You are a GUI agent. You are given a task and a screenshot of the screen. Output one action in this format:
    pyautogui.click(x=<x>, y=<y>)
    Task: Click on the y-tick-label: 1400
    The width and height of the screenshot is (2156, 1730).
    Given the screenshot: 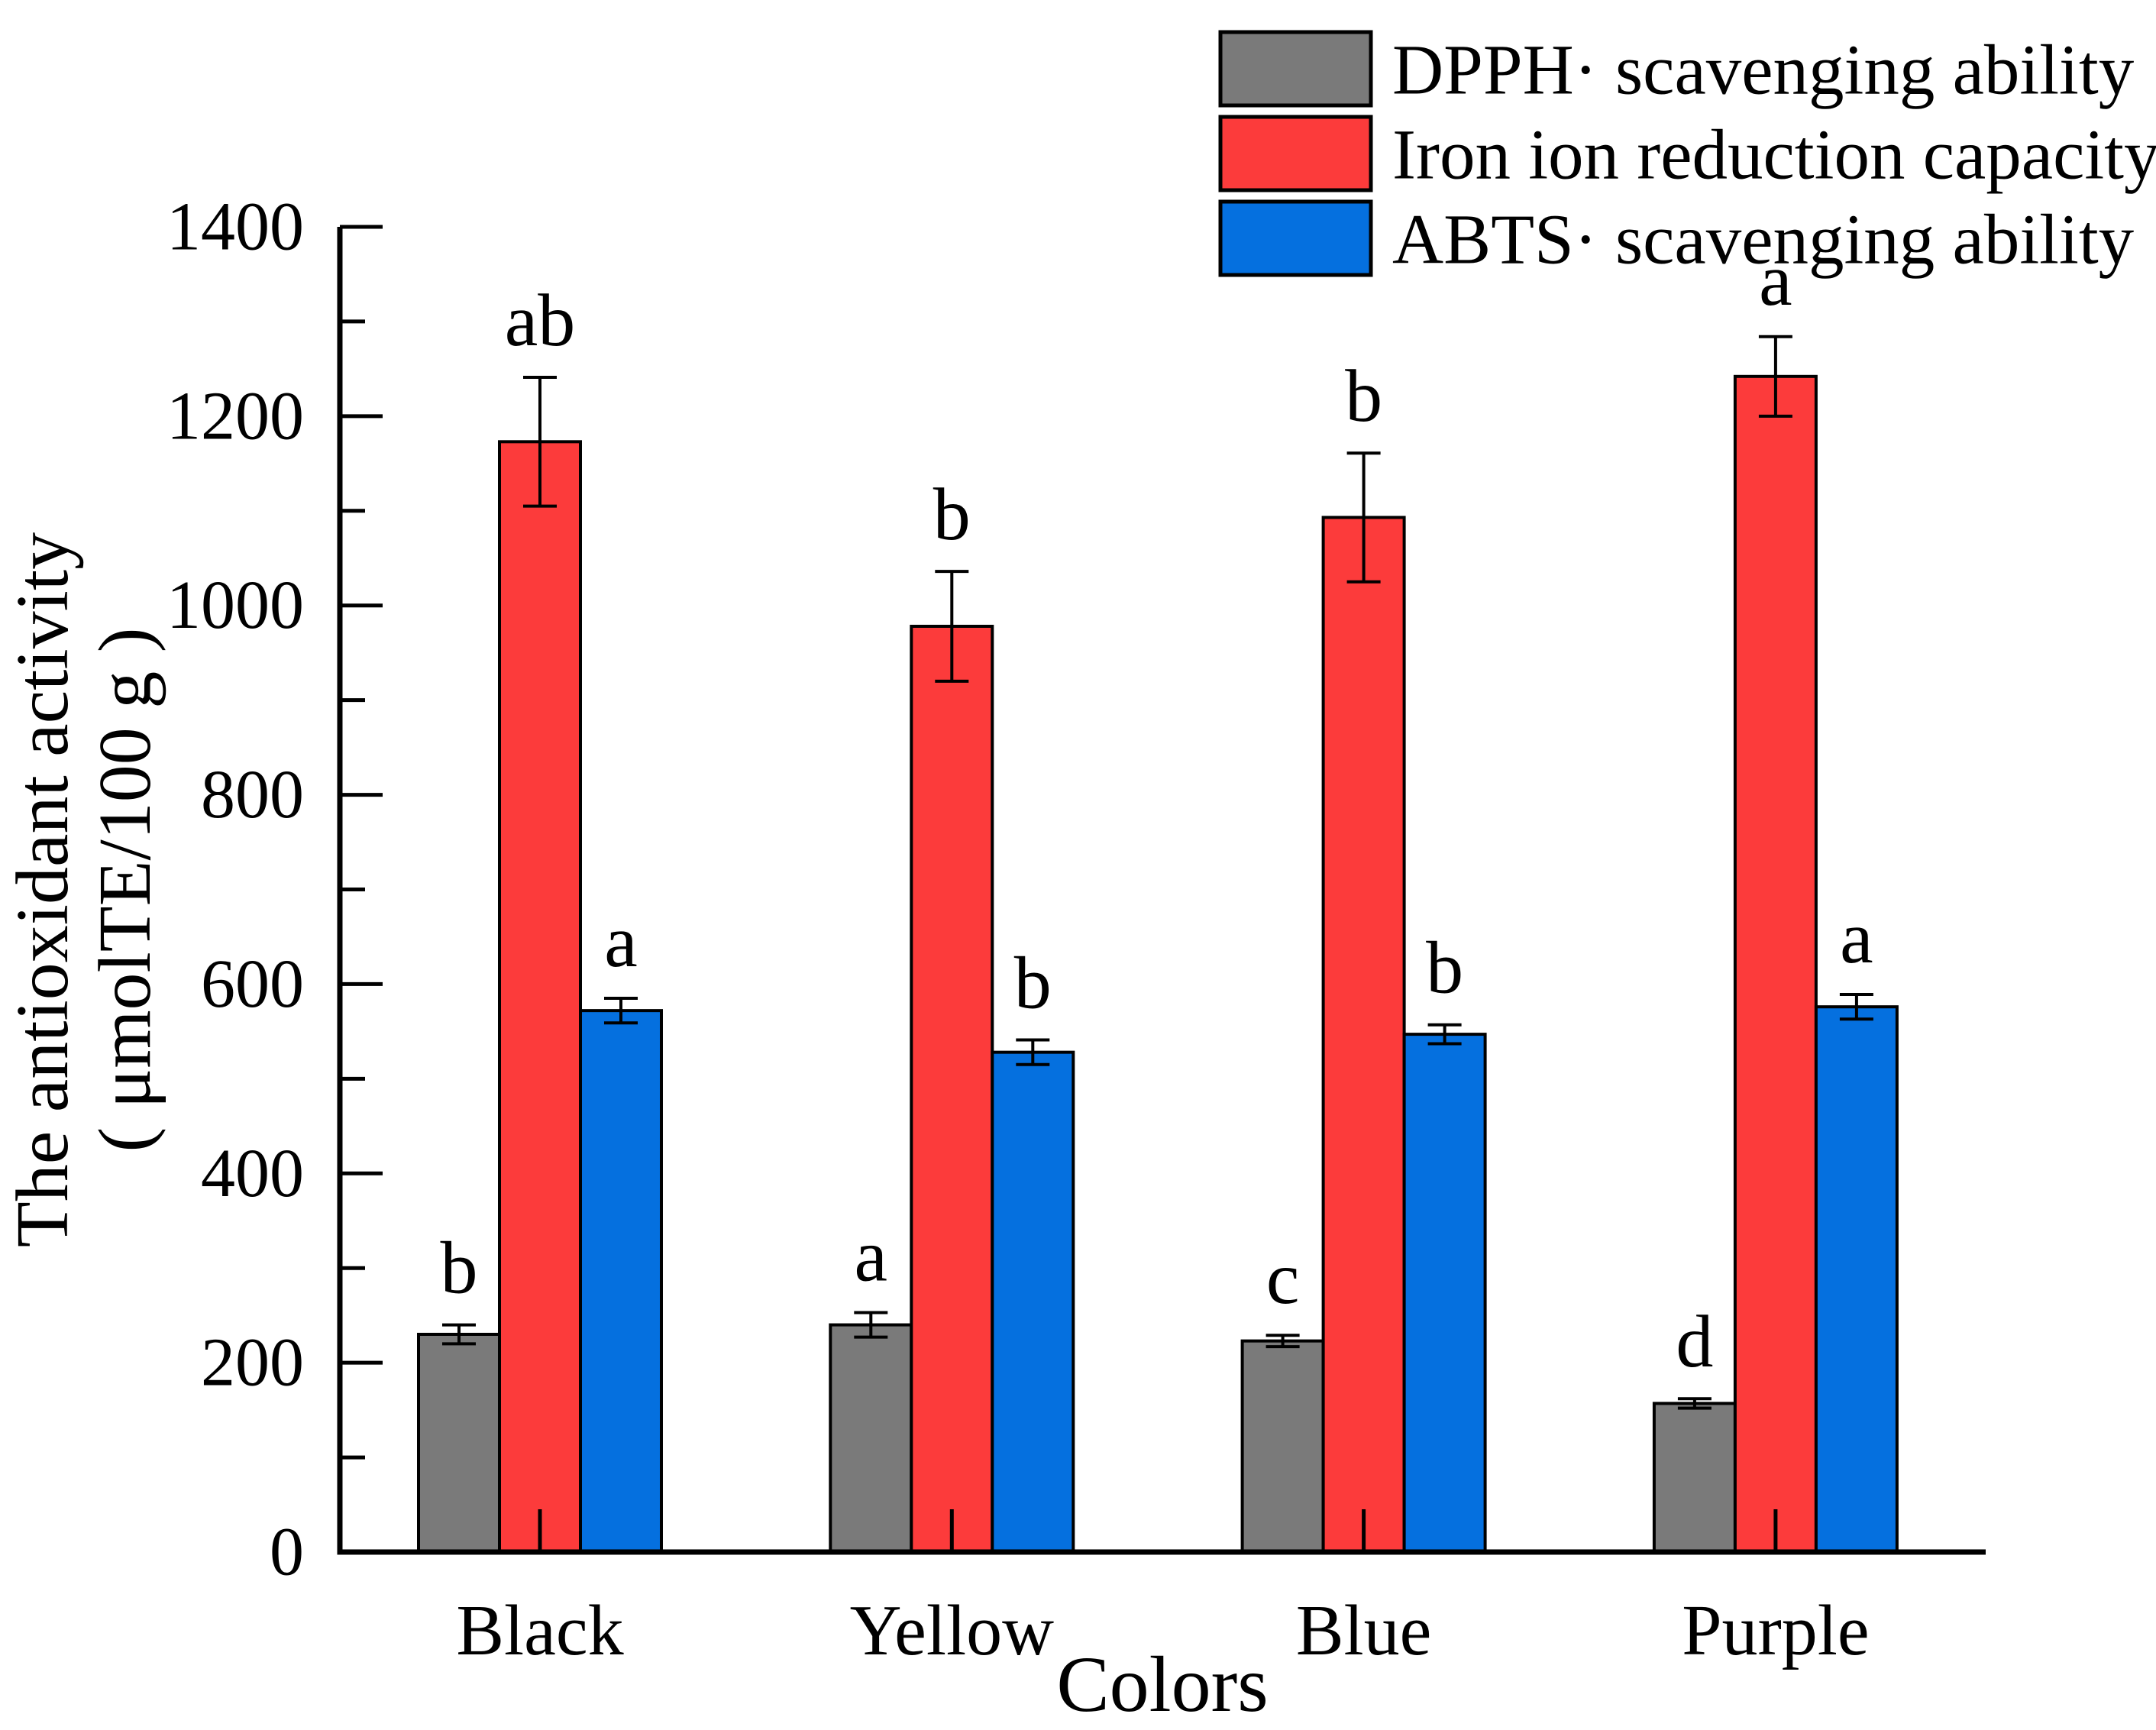 What is the action you would take?
    pyautogui.click(x=235, y=227)
    